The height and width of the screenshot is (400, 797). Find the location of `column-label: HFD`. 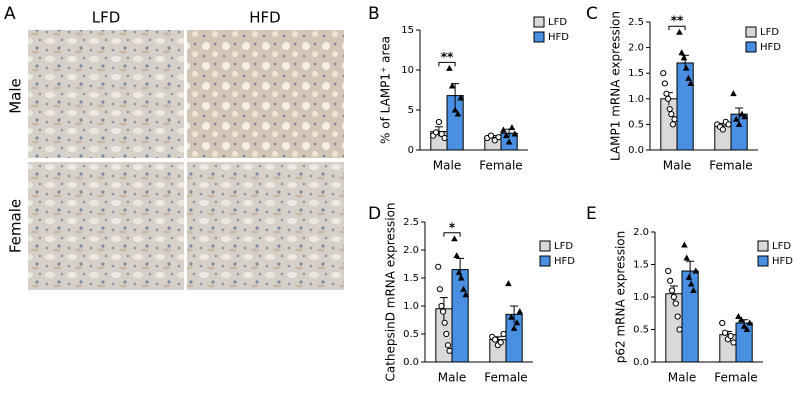

column-label: HFD is located at coordinates (264, 18).